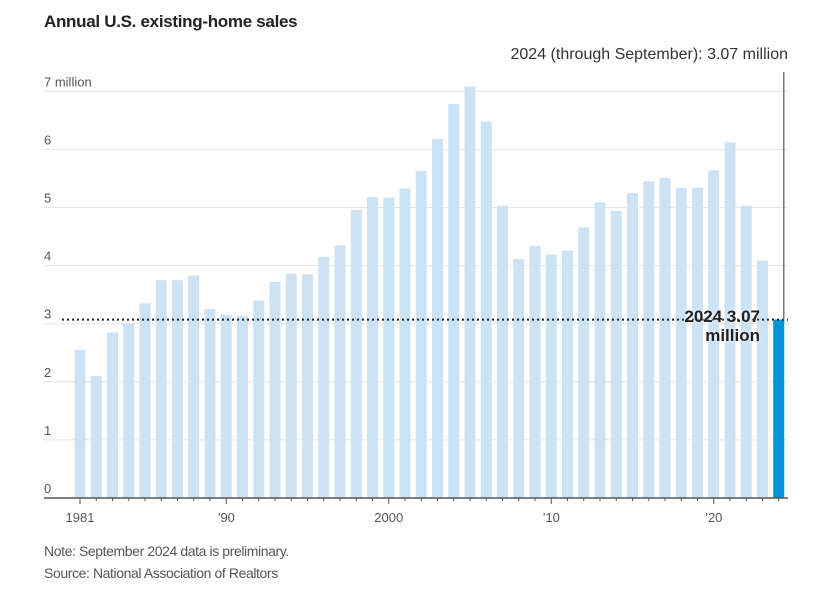  What do you see at coordinates (80, 517) in the screenshot?
I see `x-tick-label: 1981` at bounding box center [80, 517].